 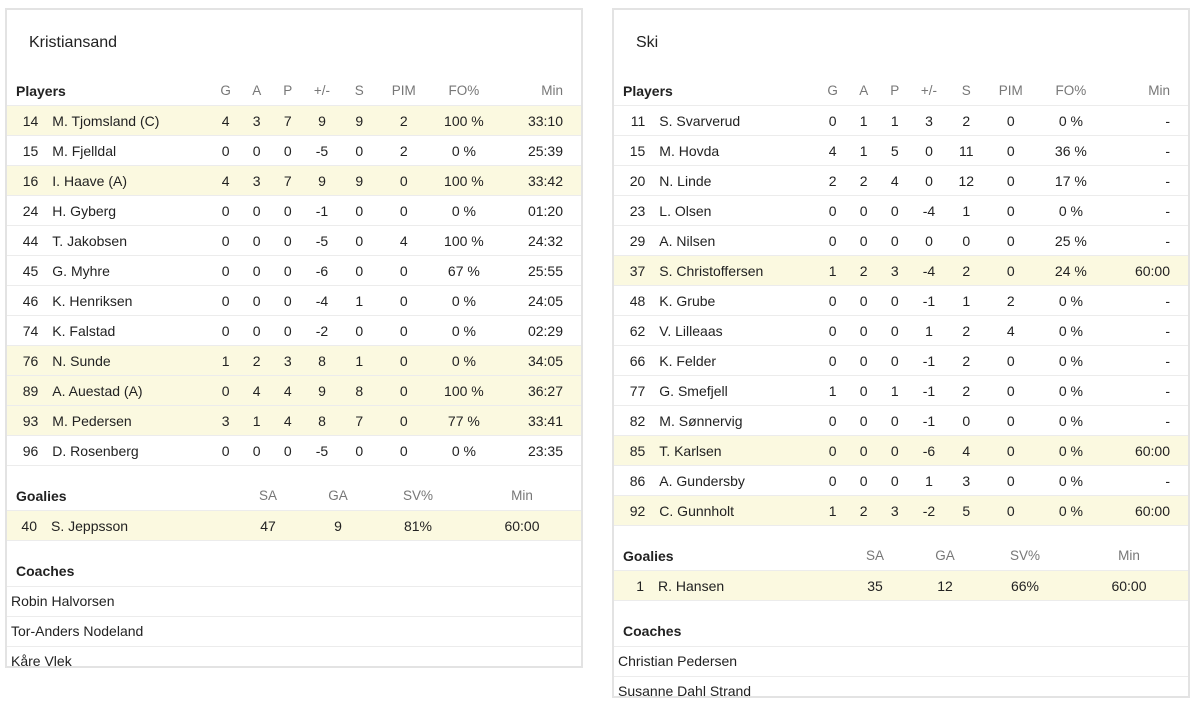 I want to click on player-name: G. Myhre, so click(x=127, y=270).